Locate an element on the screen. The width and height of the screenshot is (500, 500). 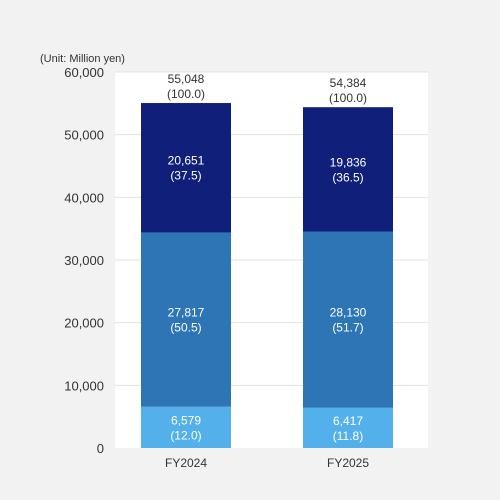
segment-percent-label: (37.5) is located at coordinates (185, 176).